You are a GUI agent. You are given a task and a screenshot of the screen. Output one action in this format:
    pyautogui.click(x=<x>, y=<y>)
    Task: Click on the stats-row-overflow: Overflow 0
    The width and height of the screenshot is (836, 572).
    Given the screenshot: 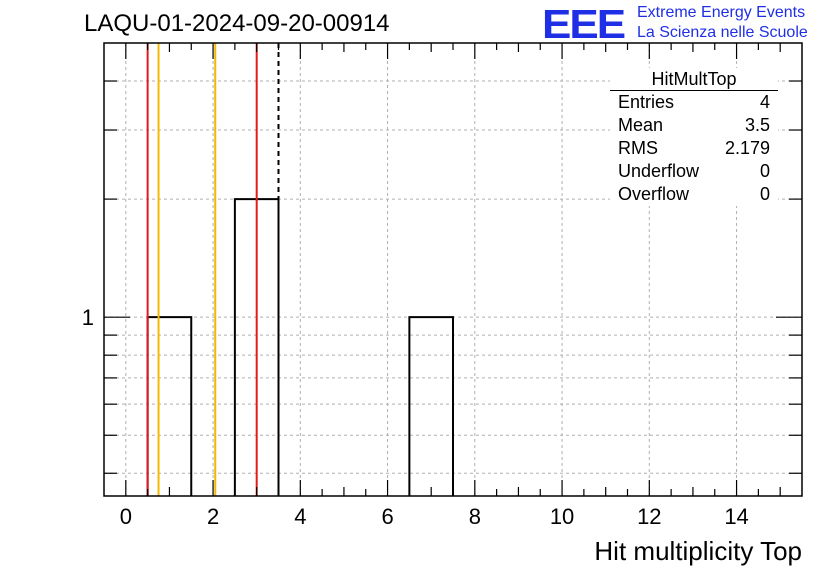 What is the action you would take?
    pyautogui.click(x=694, y=194)
    